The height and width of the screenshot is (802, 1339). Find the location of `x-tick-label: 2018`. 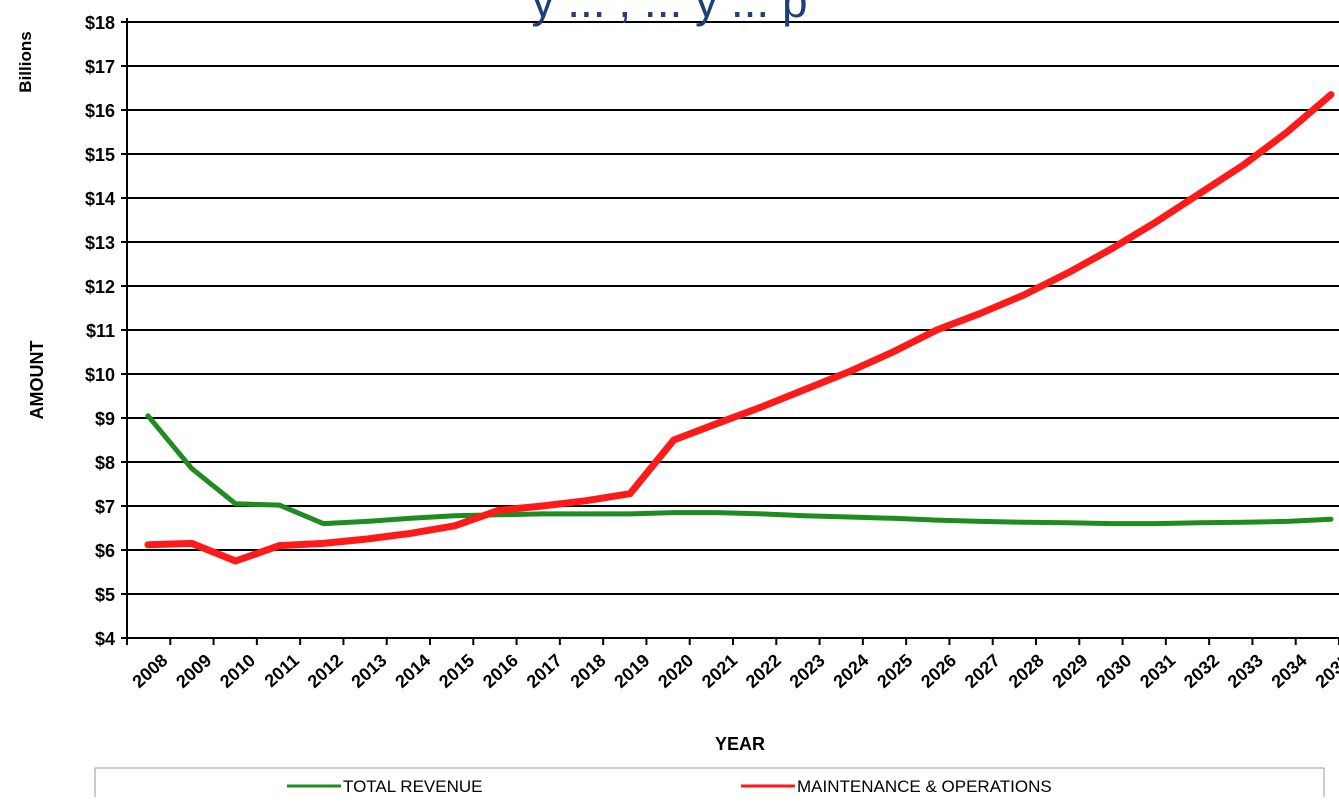

x-tick-label: 2018 is located at coordinates (588, 671).